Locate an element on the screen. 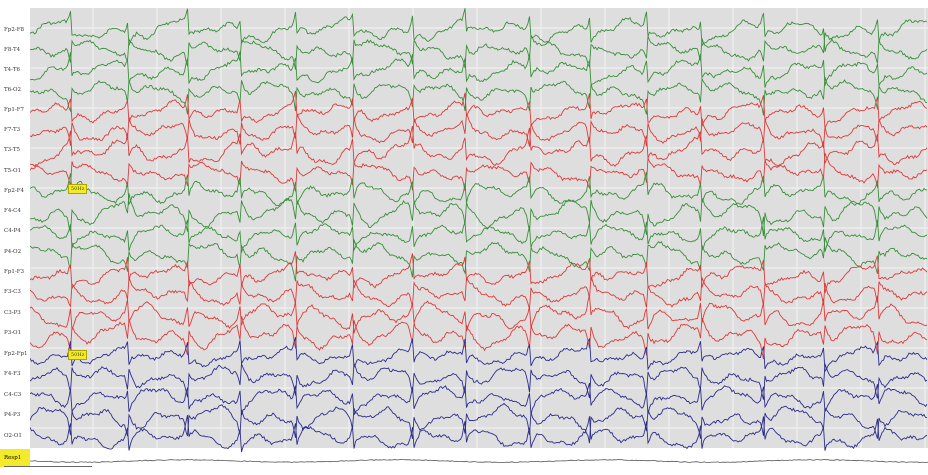 The height and width of the screenshot is (475, 928). resp-channel-strip is located at coordinates (479, 461).